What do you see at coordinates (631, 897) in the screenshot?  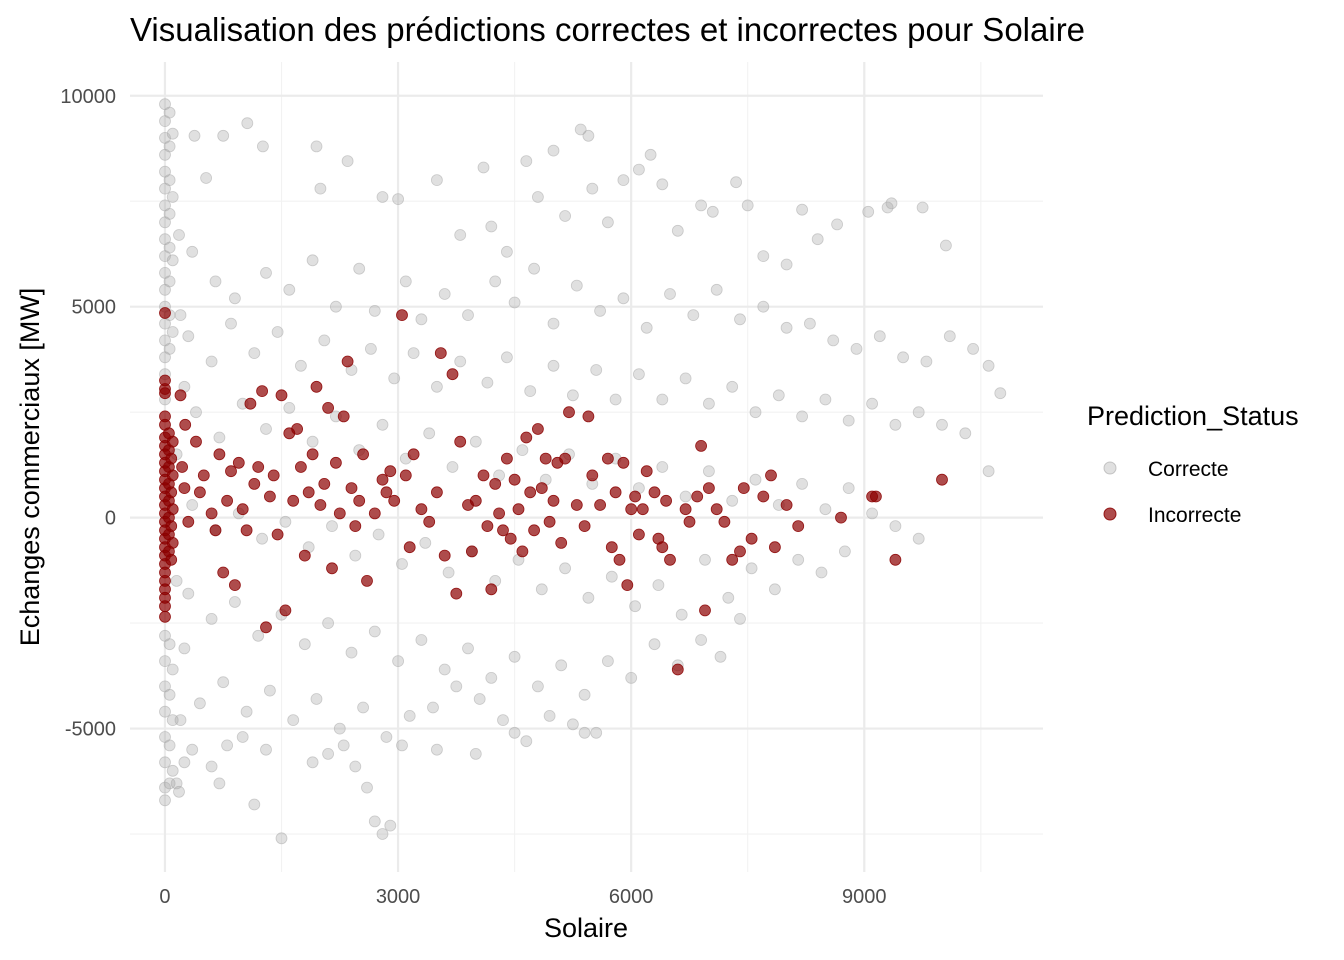 I see `x-tick-label: 6000` at bounding box center [631, 897].